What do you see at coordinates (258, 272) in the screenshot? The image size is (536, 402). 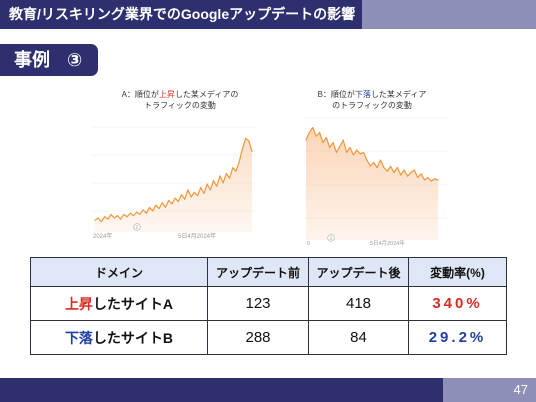 I see `column-header-before: アップデート前` at bounding box center [258, 272].